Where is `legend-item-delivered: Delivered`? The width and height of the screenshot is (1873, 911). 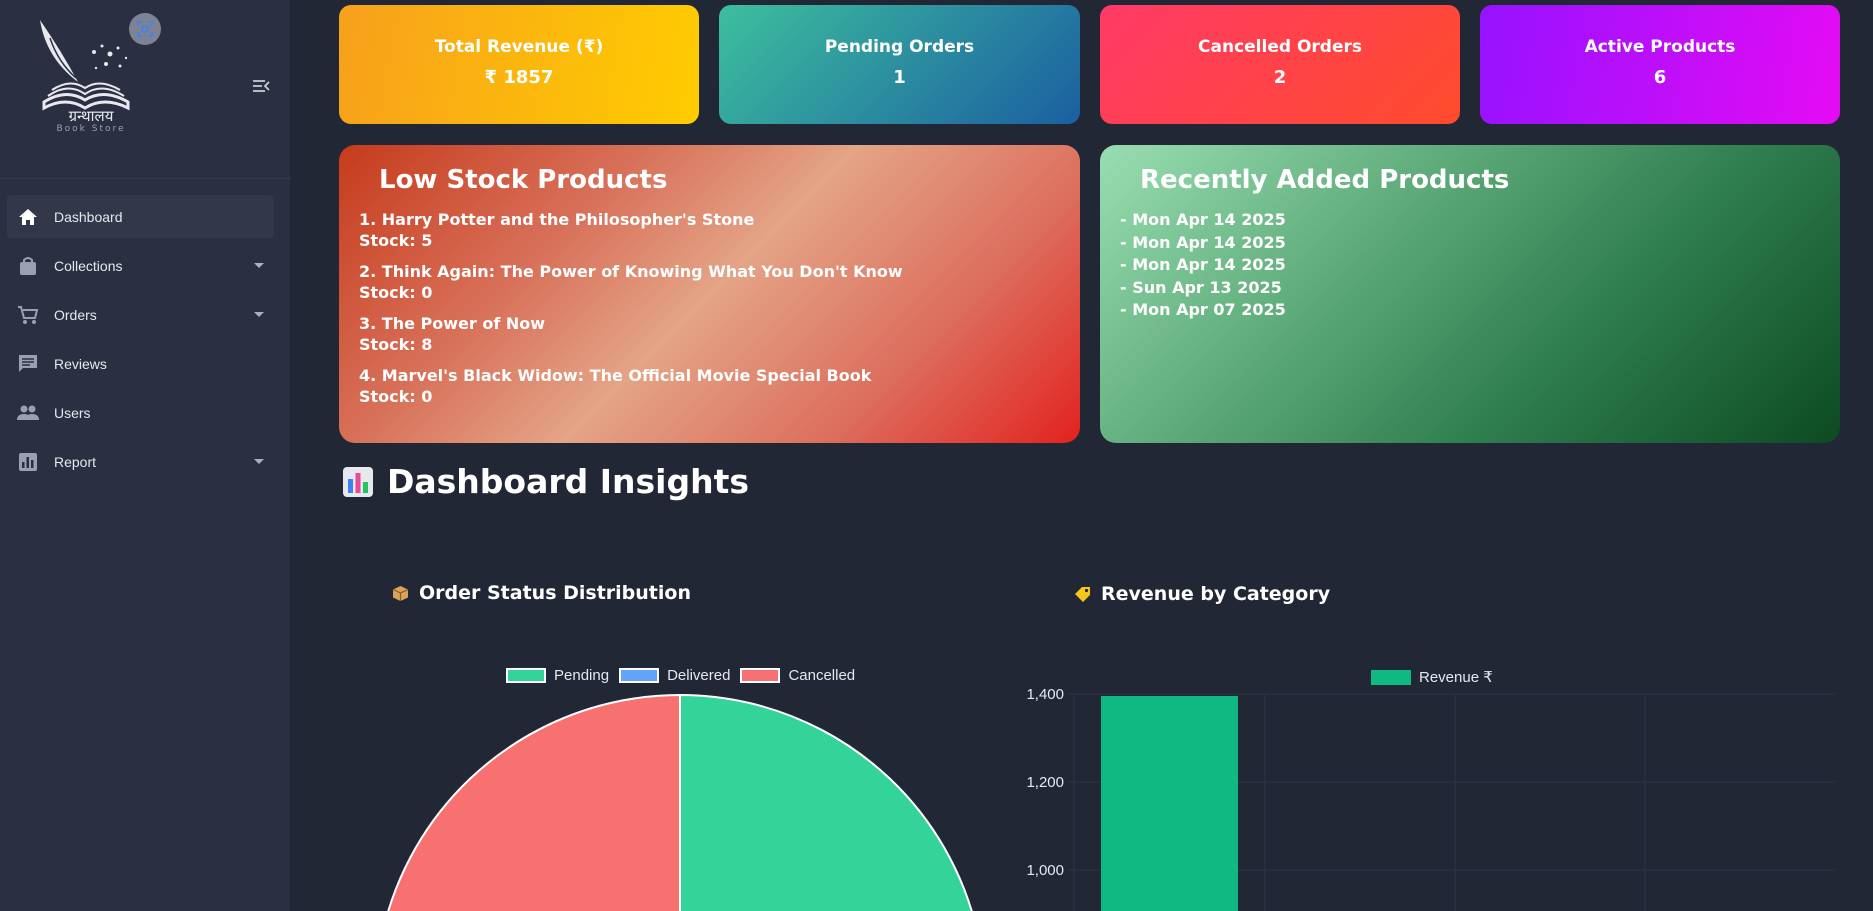
legend-item-delivered: Delivered is located at coordinates (674, 675).